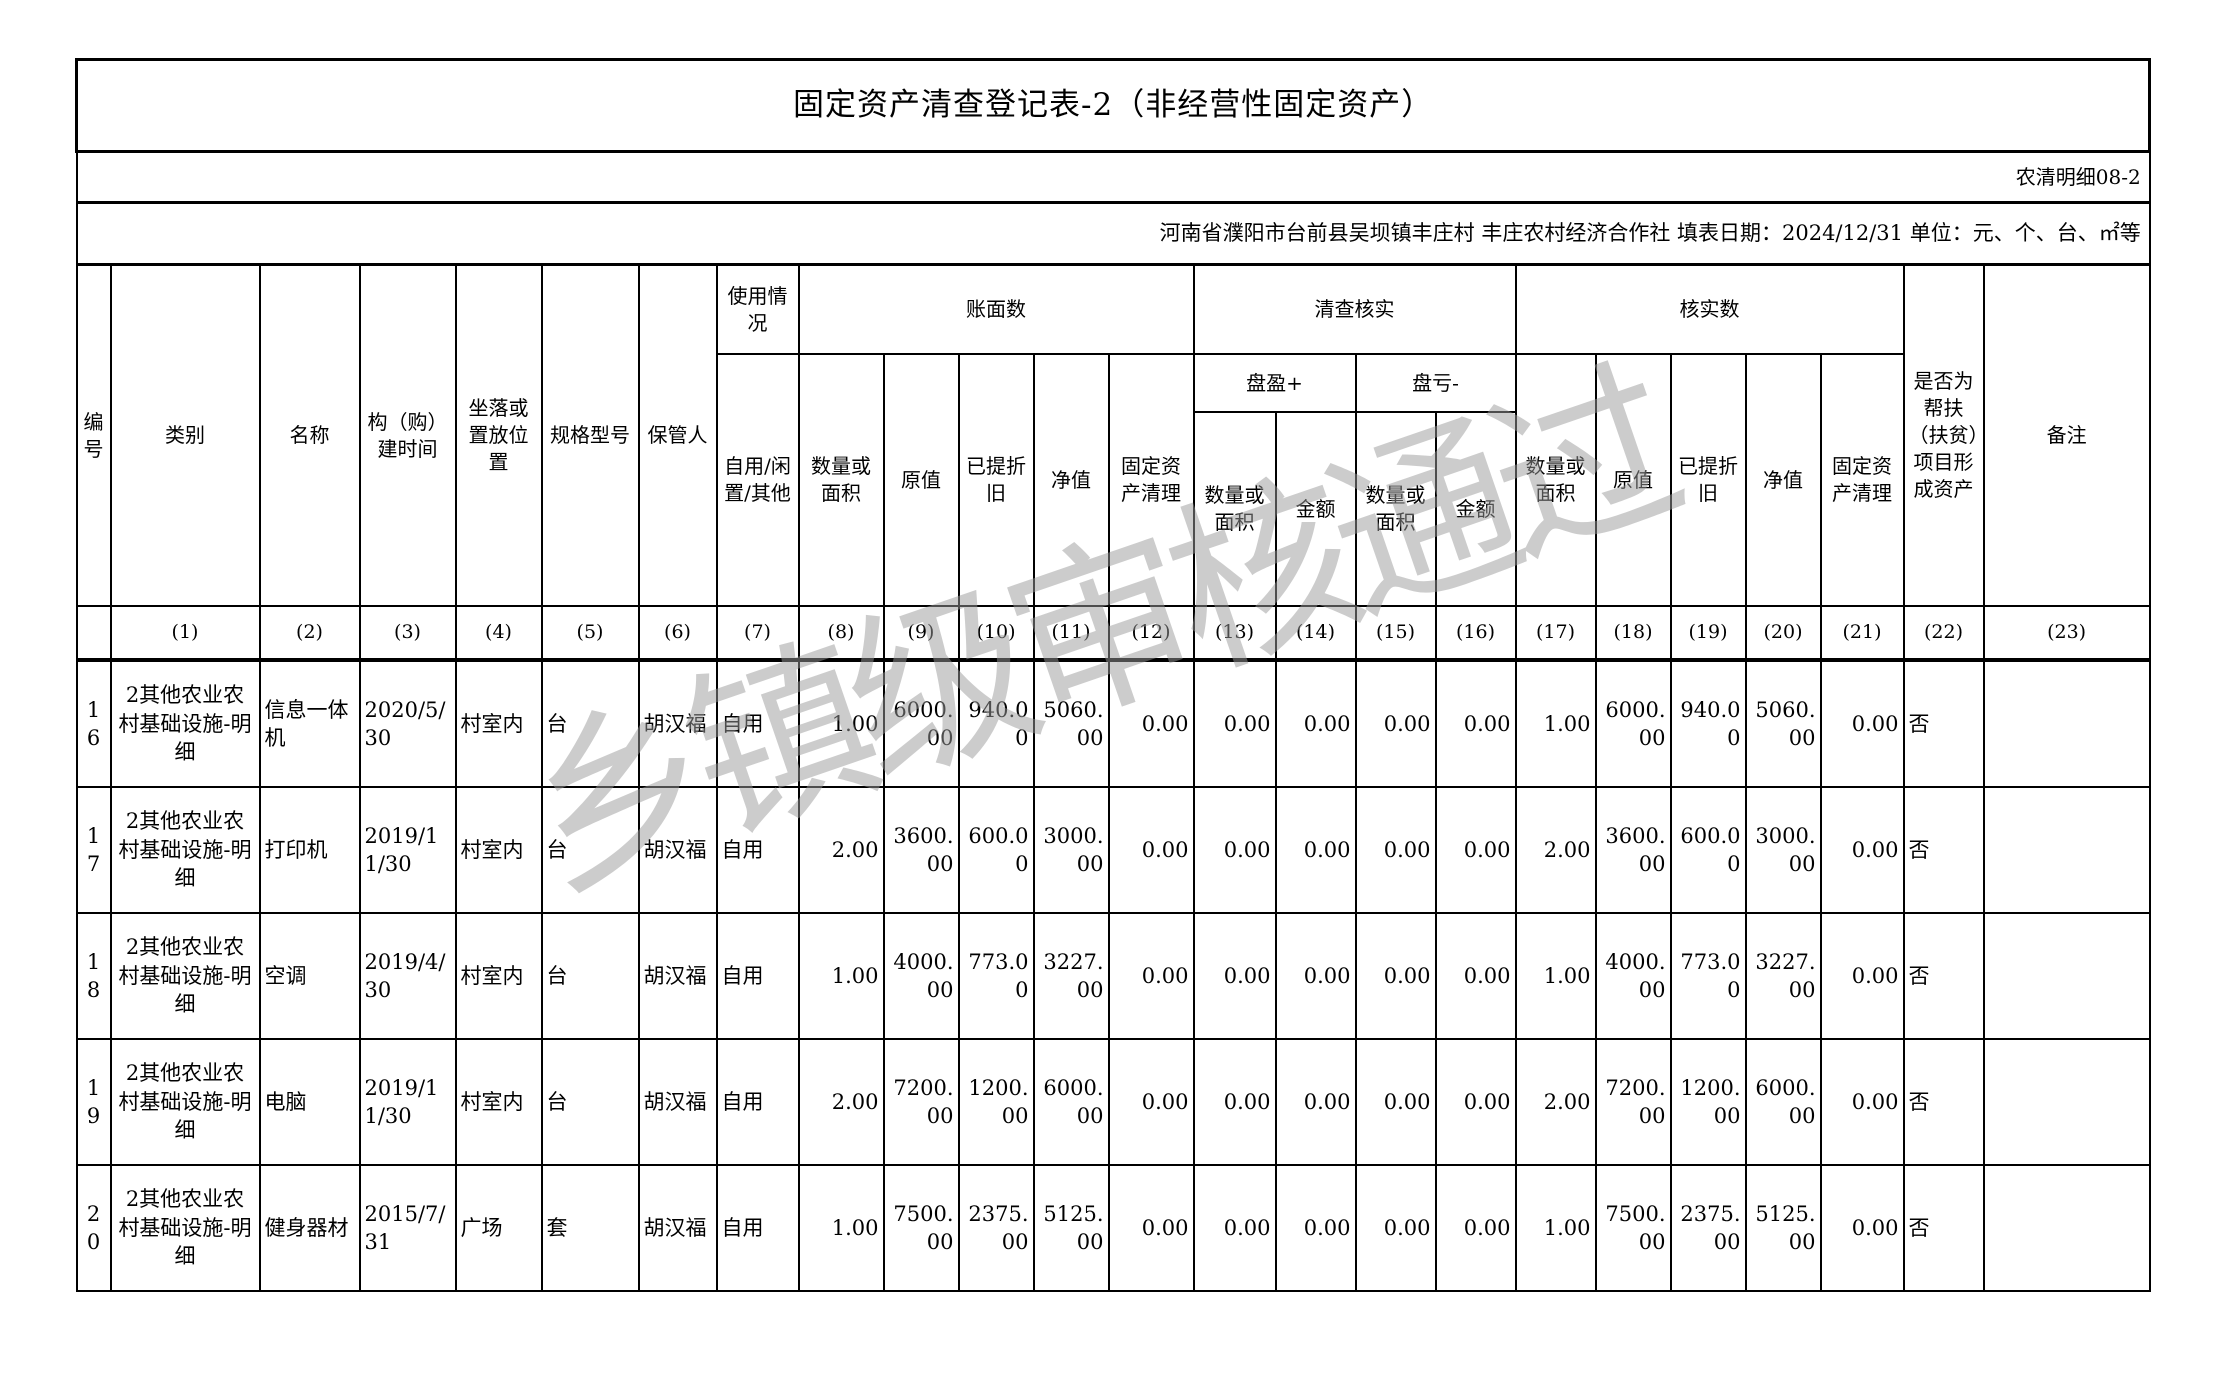  What do you see at coordinates (921, 976) in the screenshot?
I see `cell-book-orig: 4000.00` at bounding box center [921, 976].